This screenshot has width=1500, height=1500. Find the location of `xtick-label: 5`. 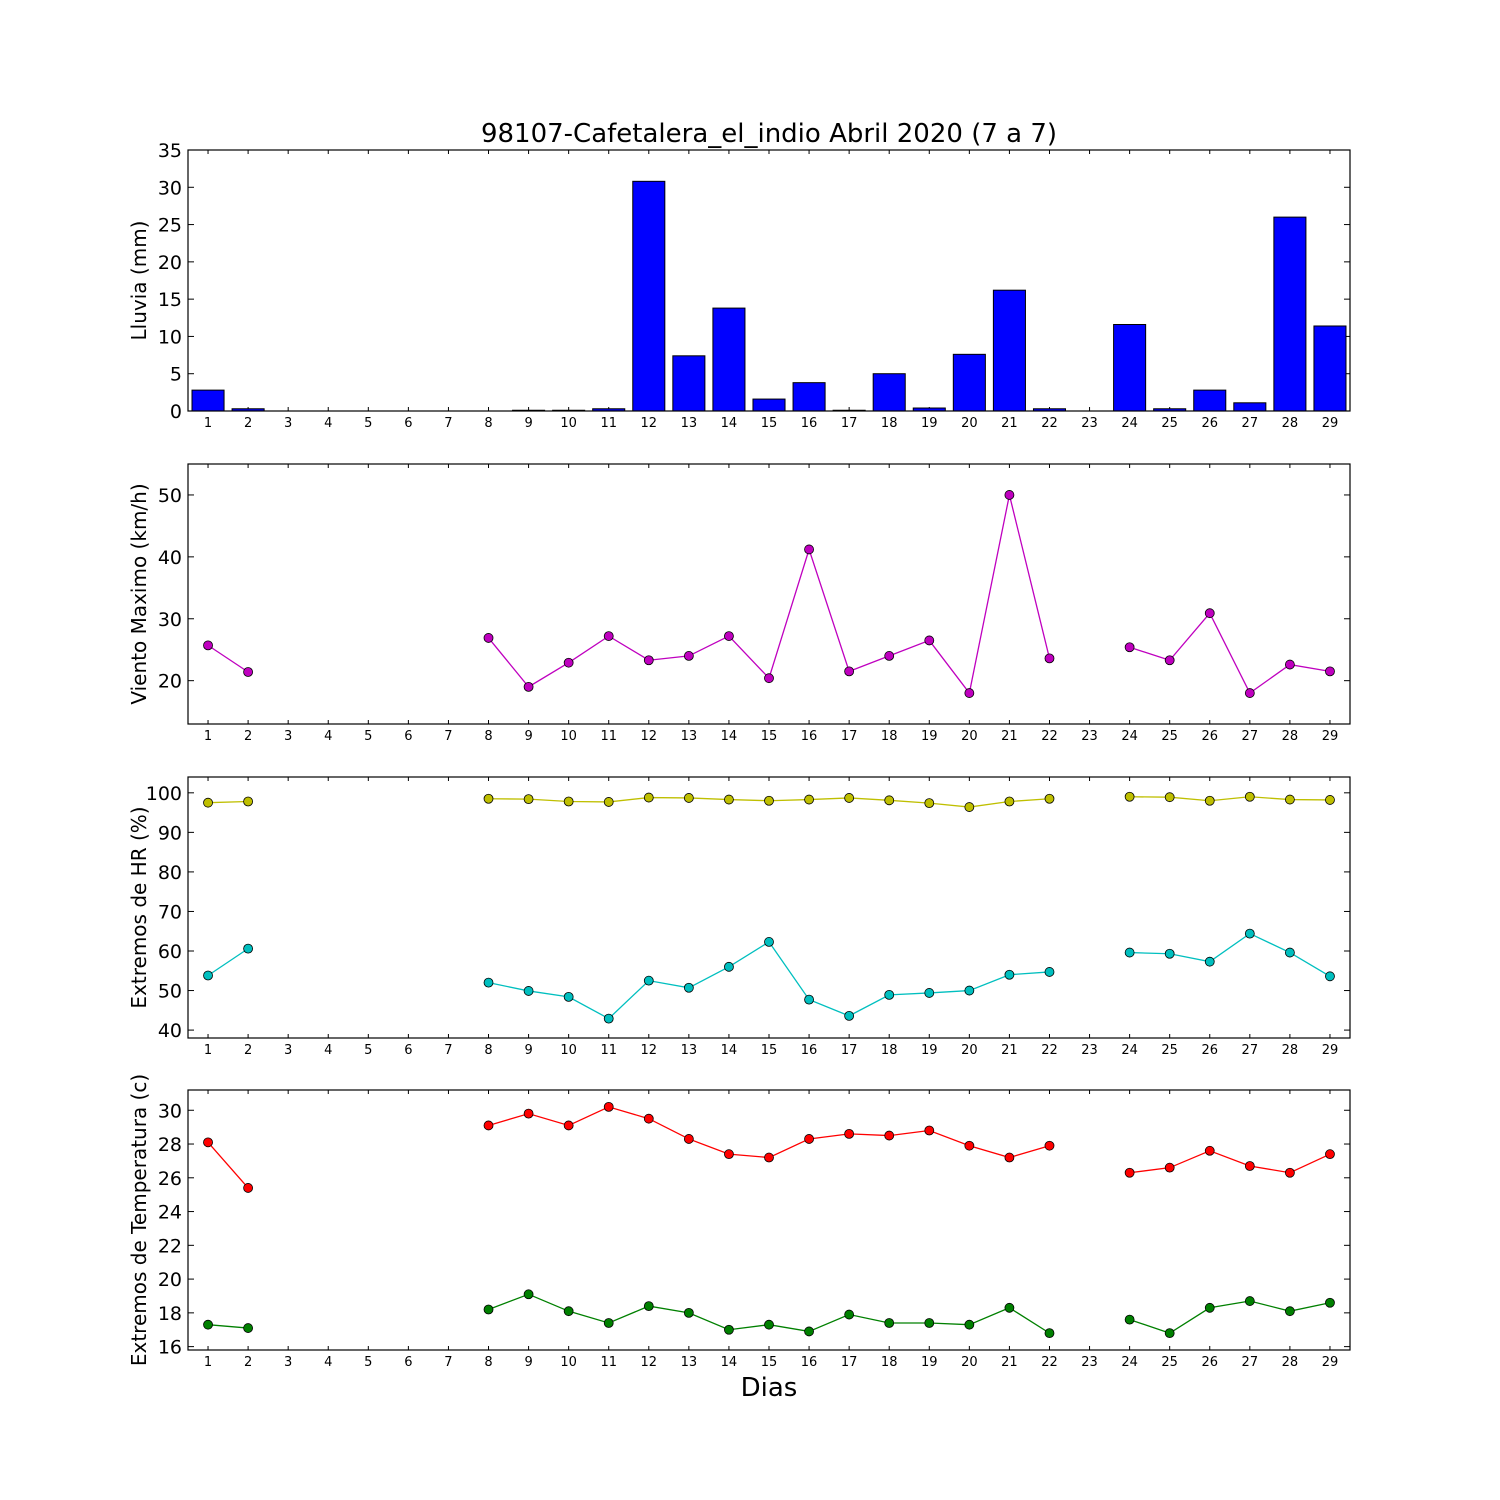

xtick-label: 5 is located at coordinates (368, 423).